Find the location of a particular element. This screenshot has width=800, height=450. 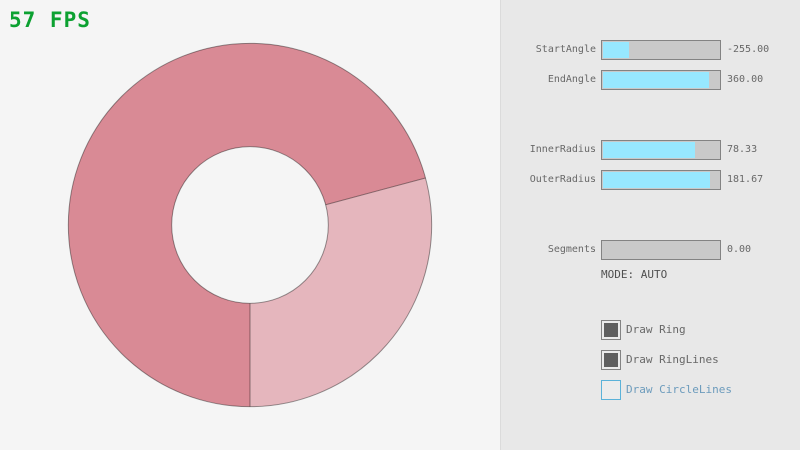

ring-outline is located at coordinates (250, 225).